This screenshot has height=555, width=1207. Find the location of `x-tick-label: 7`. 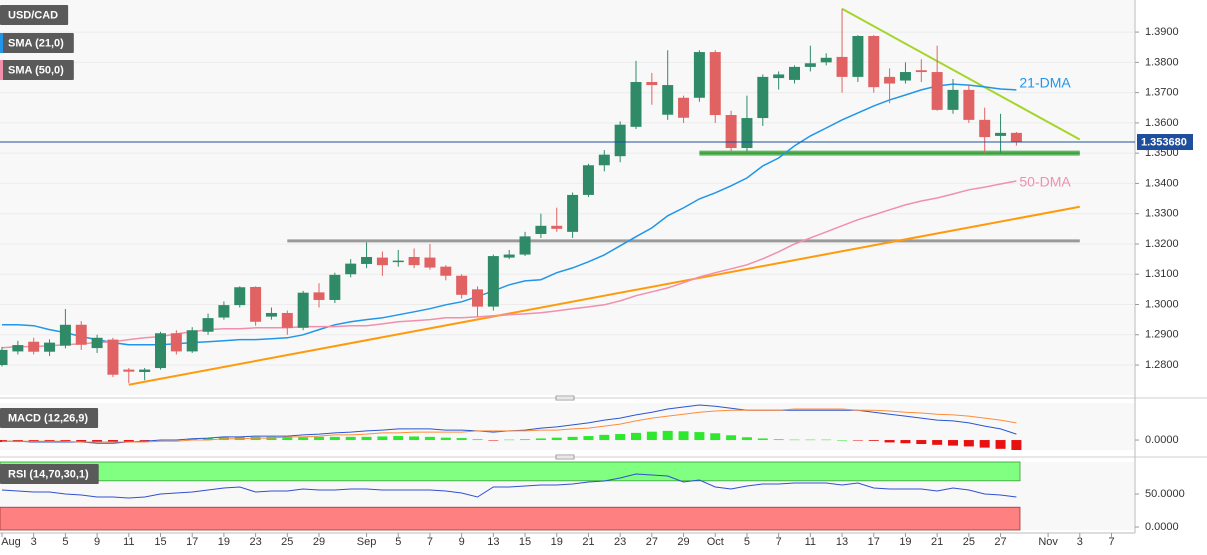

x-tick-label: 7 is located at coordinates (430, 542).